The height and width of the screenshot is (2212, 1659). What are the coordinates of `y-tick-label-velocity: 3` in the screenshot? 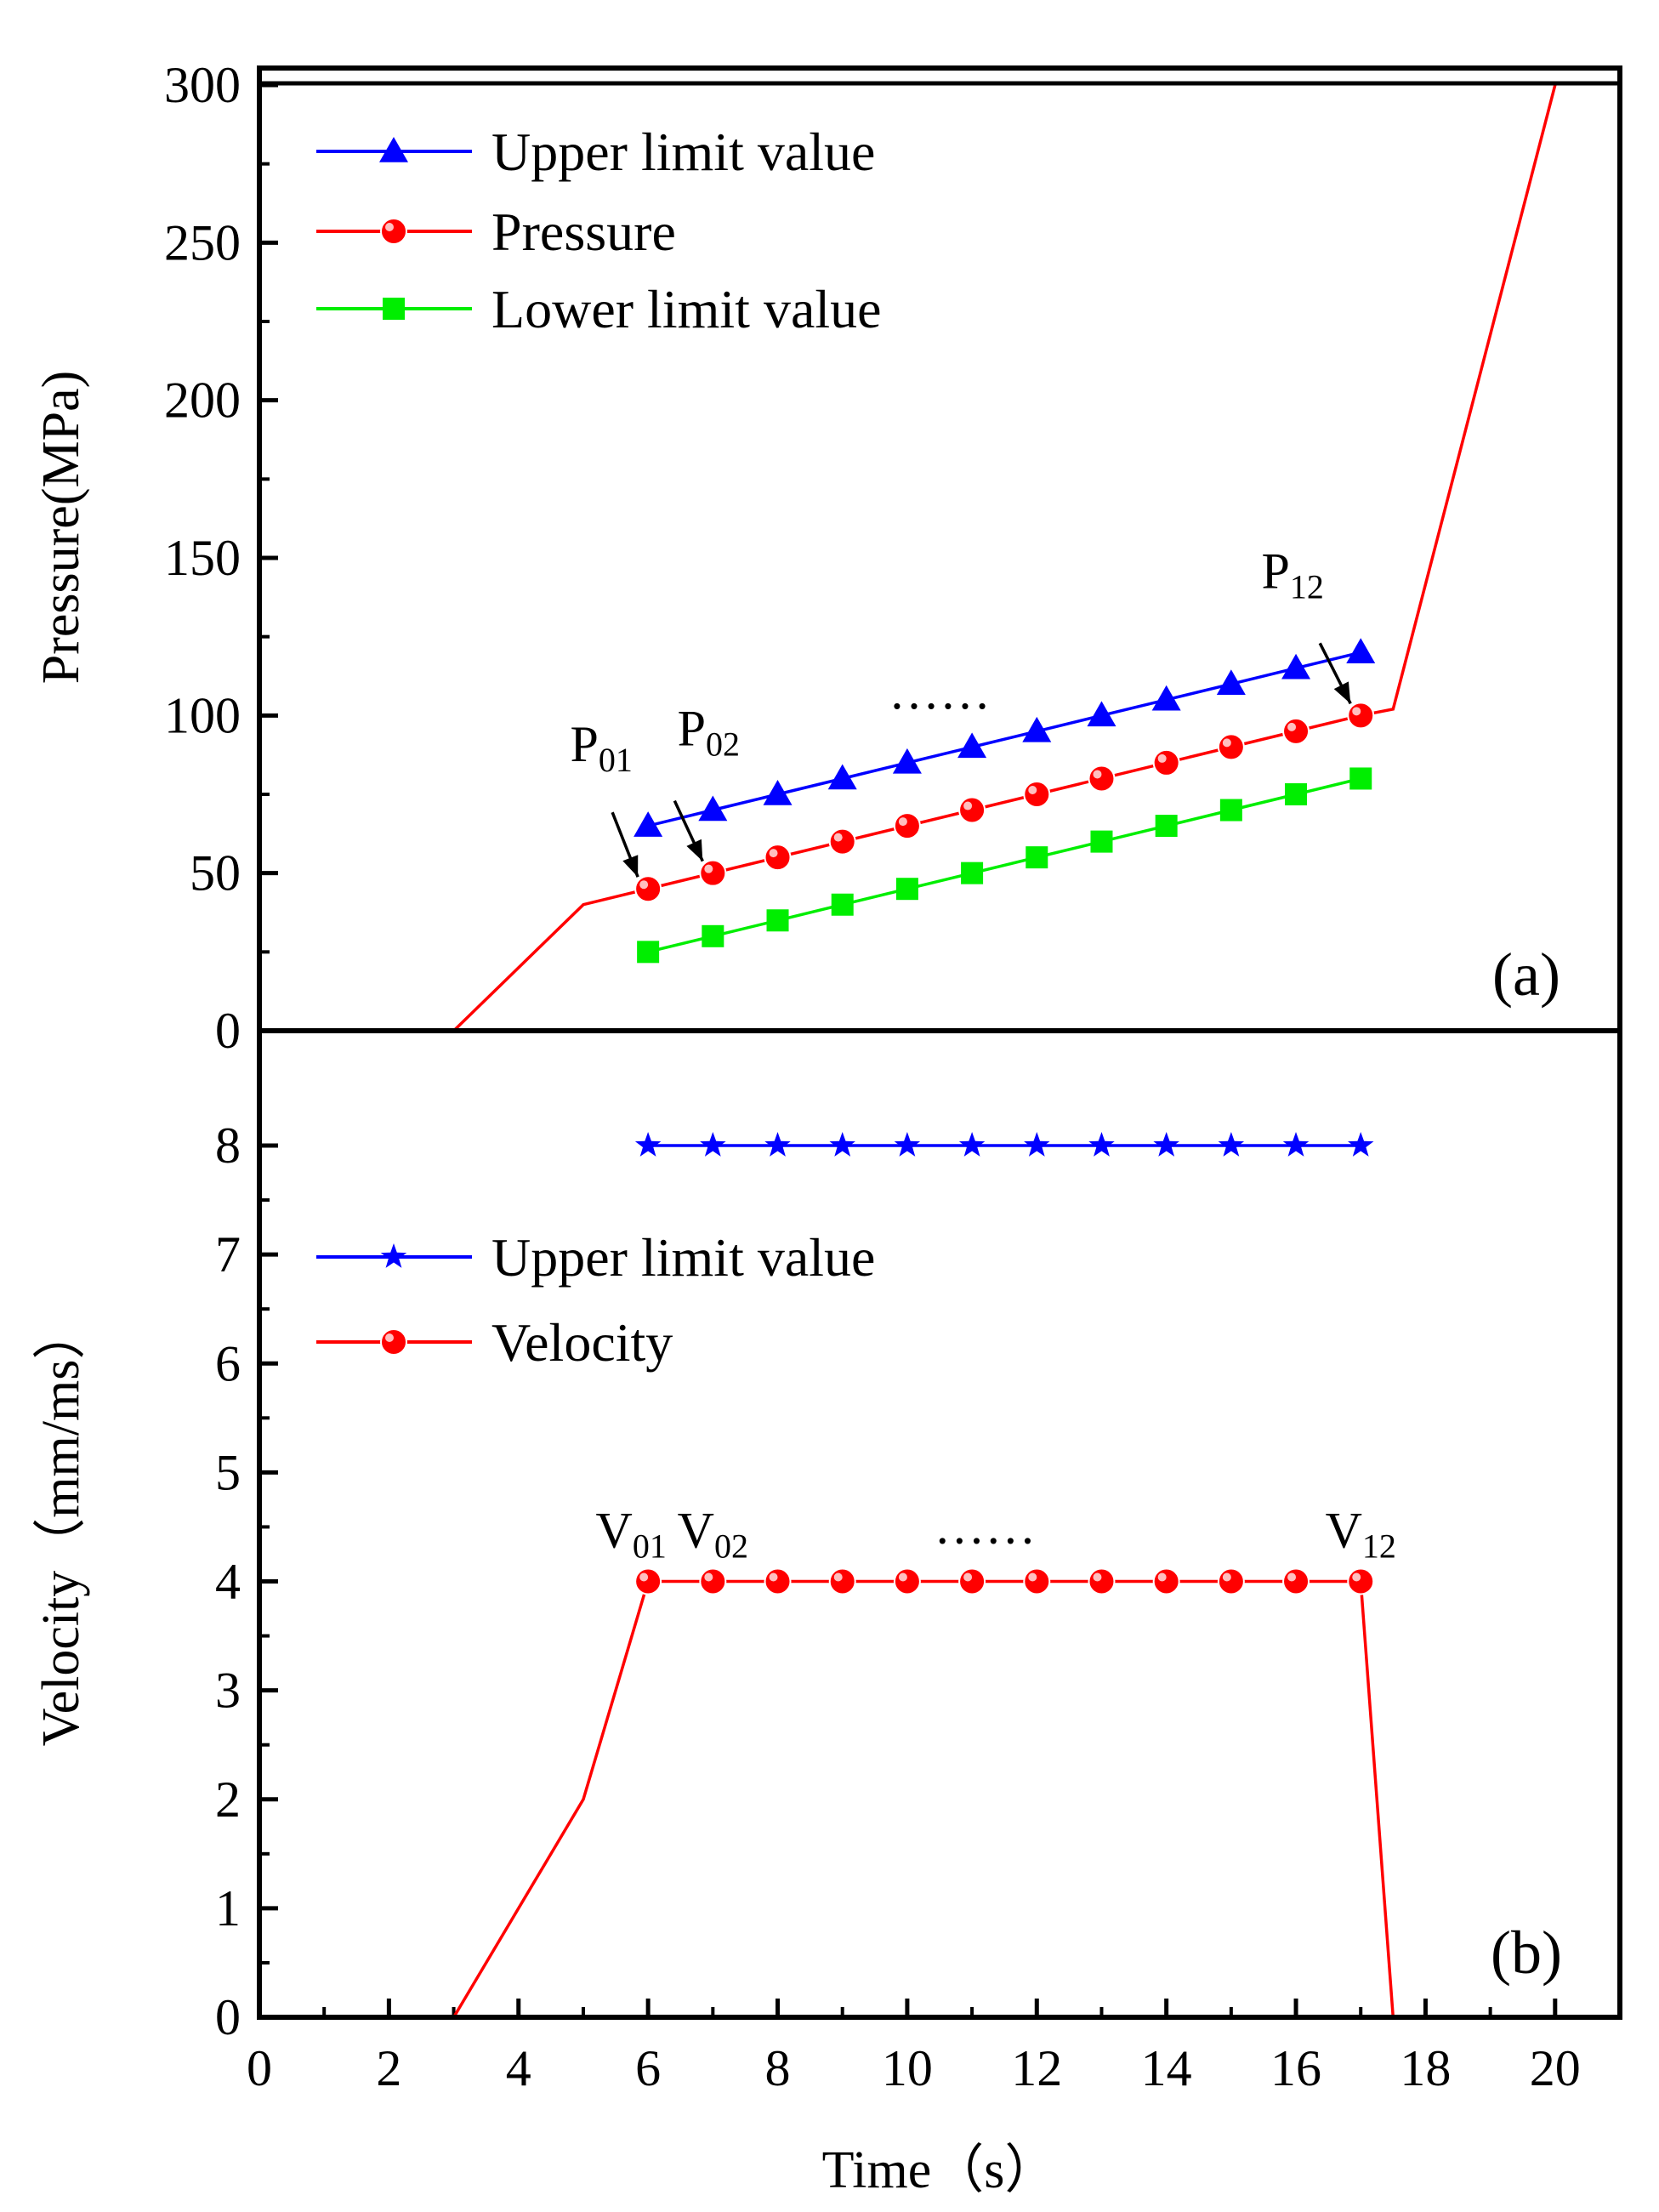 It's located at (228, 1691).